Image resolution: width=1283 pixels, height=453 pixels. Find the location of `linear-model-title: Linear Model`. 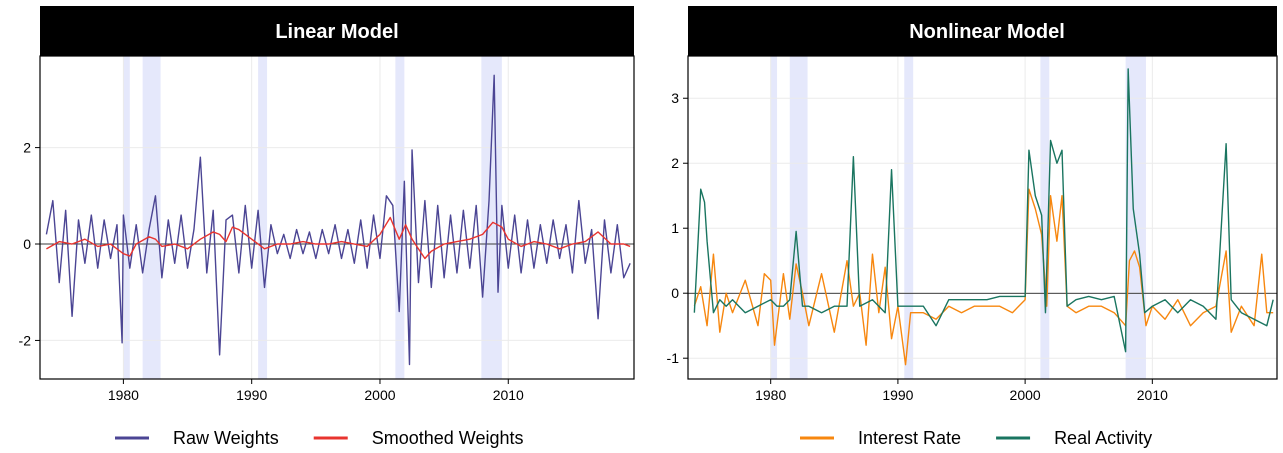

linear-model-title: Linear Model is located at coordinates (336, 32).